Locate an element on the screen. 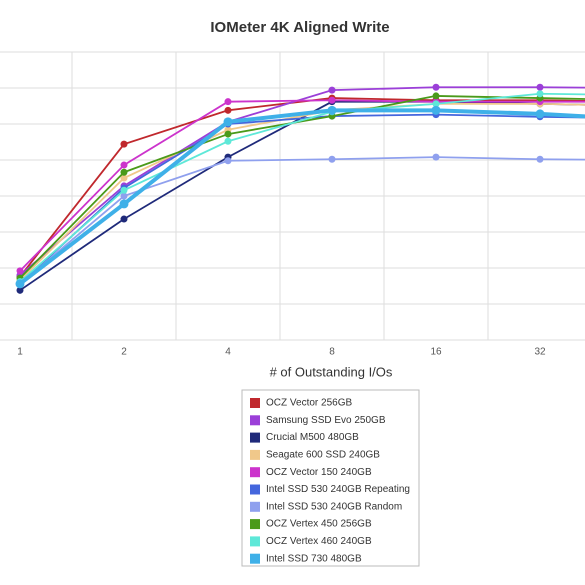 The width and height of the screenshot is (585, 585). legend-box is located at coordinates (330, 478).